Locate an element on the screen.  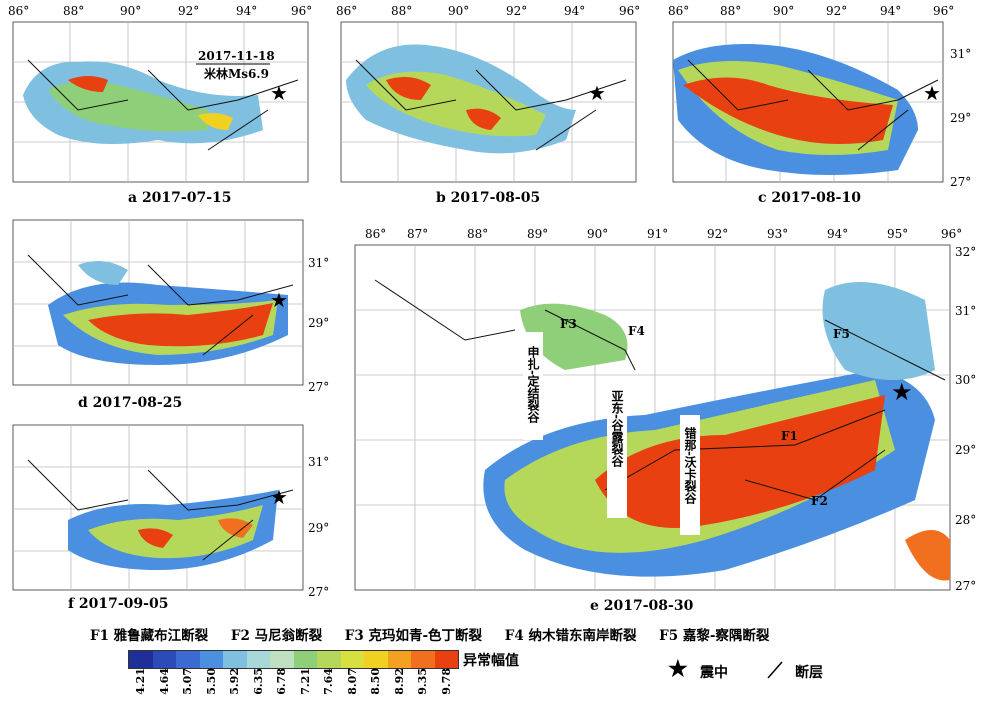
fault-legend-f1: F1 雅鲁藏布江断裂 is located at coordinates (149, 636).